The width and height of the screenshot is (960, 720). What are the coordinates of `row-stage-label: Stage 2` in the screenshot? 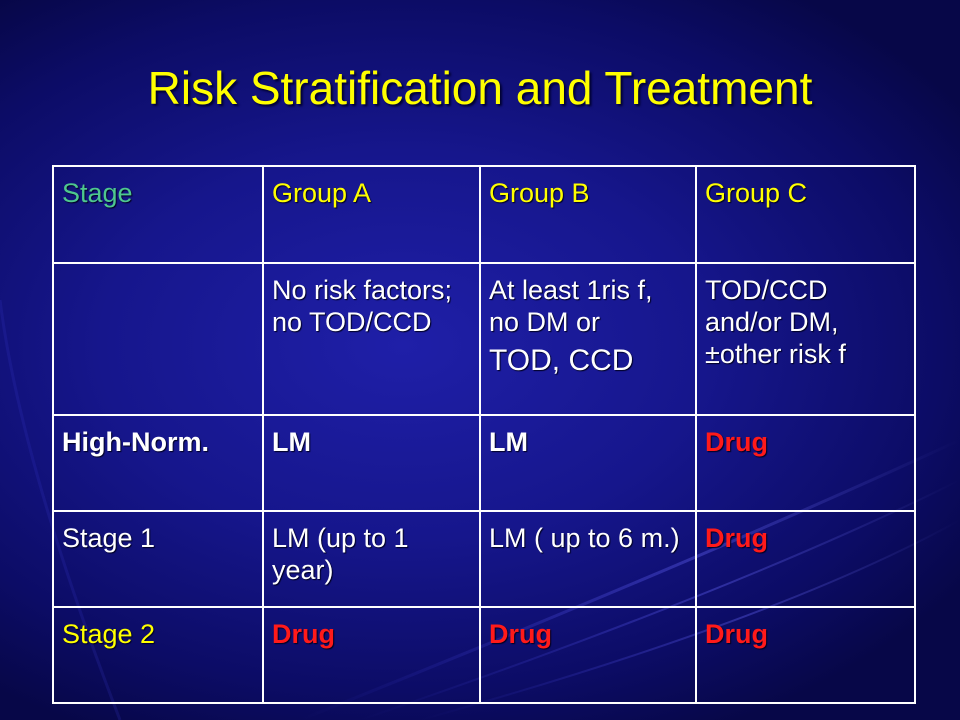 It's located at (158, 655).